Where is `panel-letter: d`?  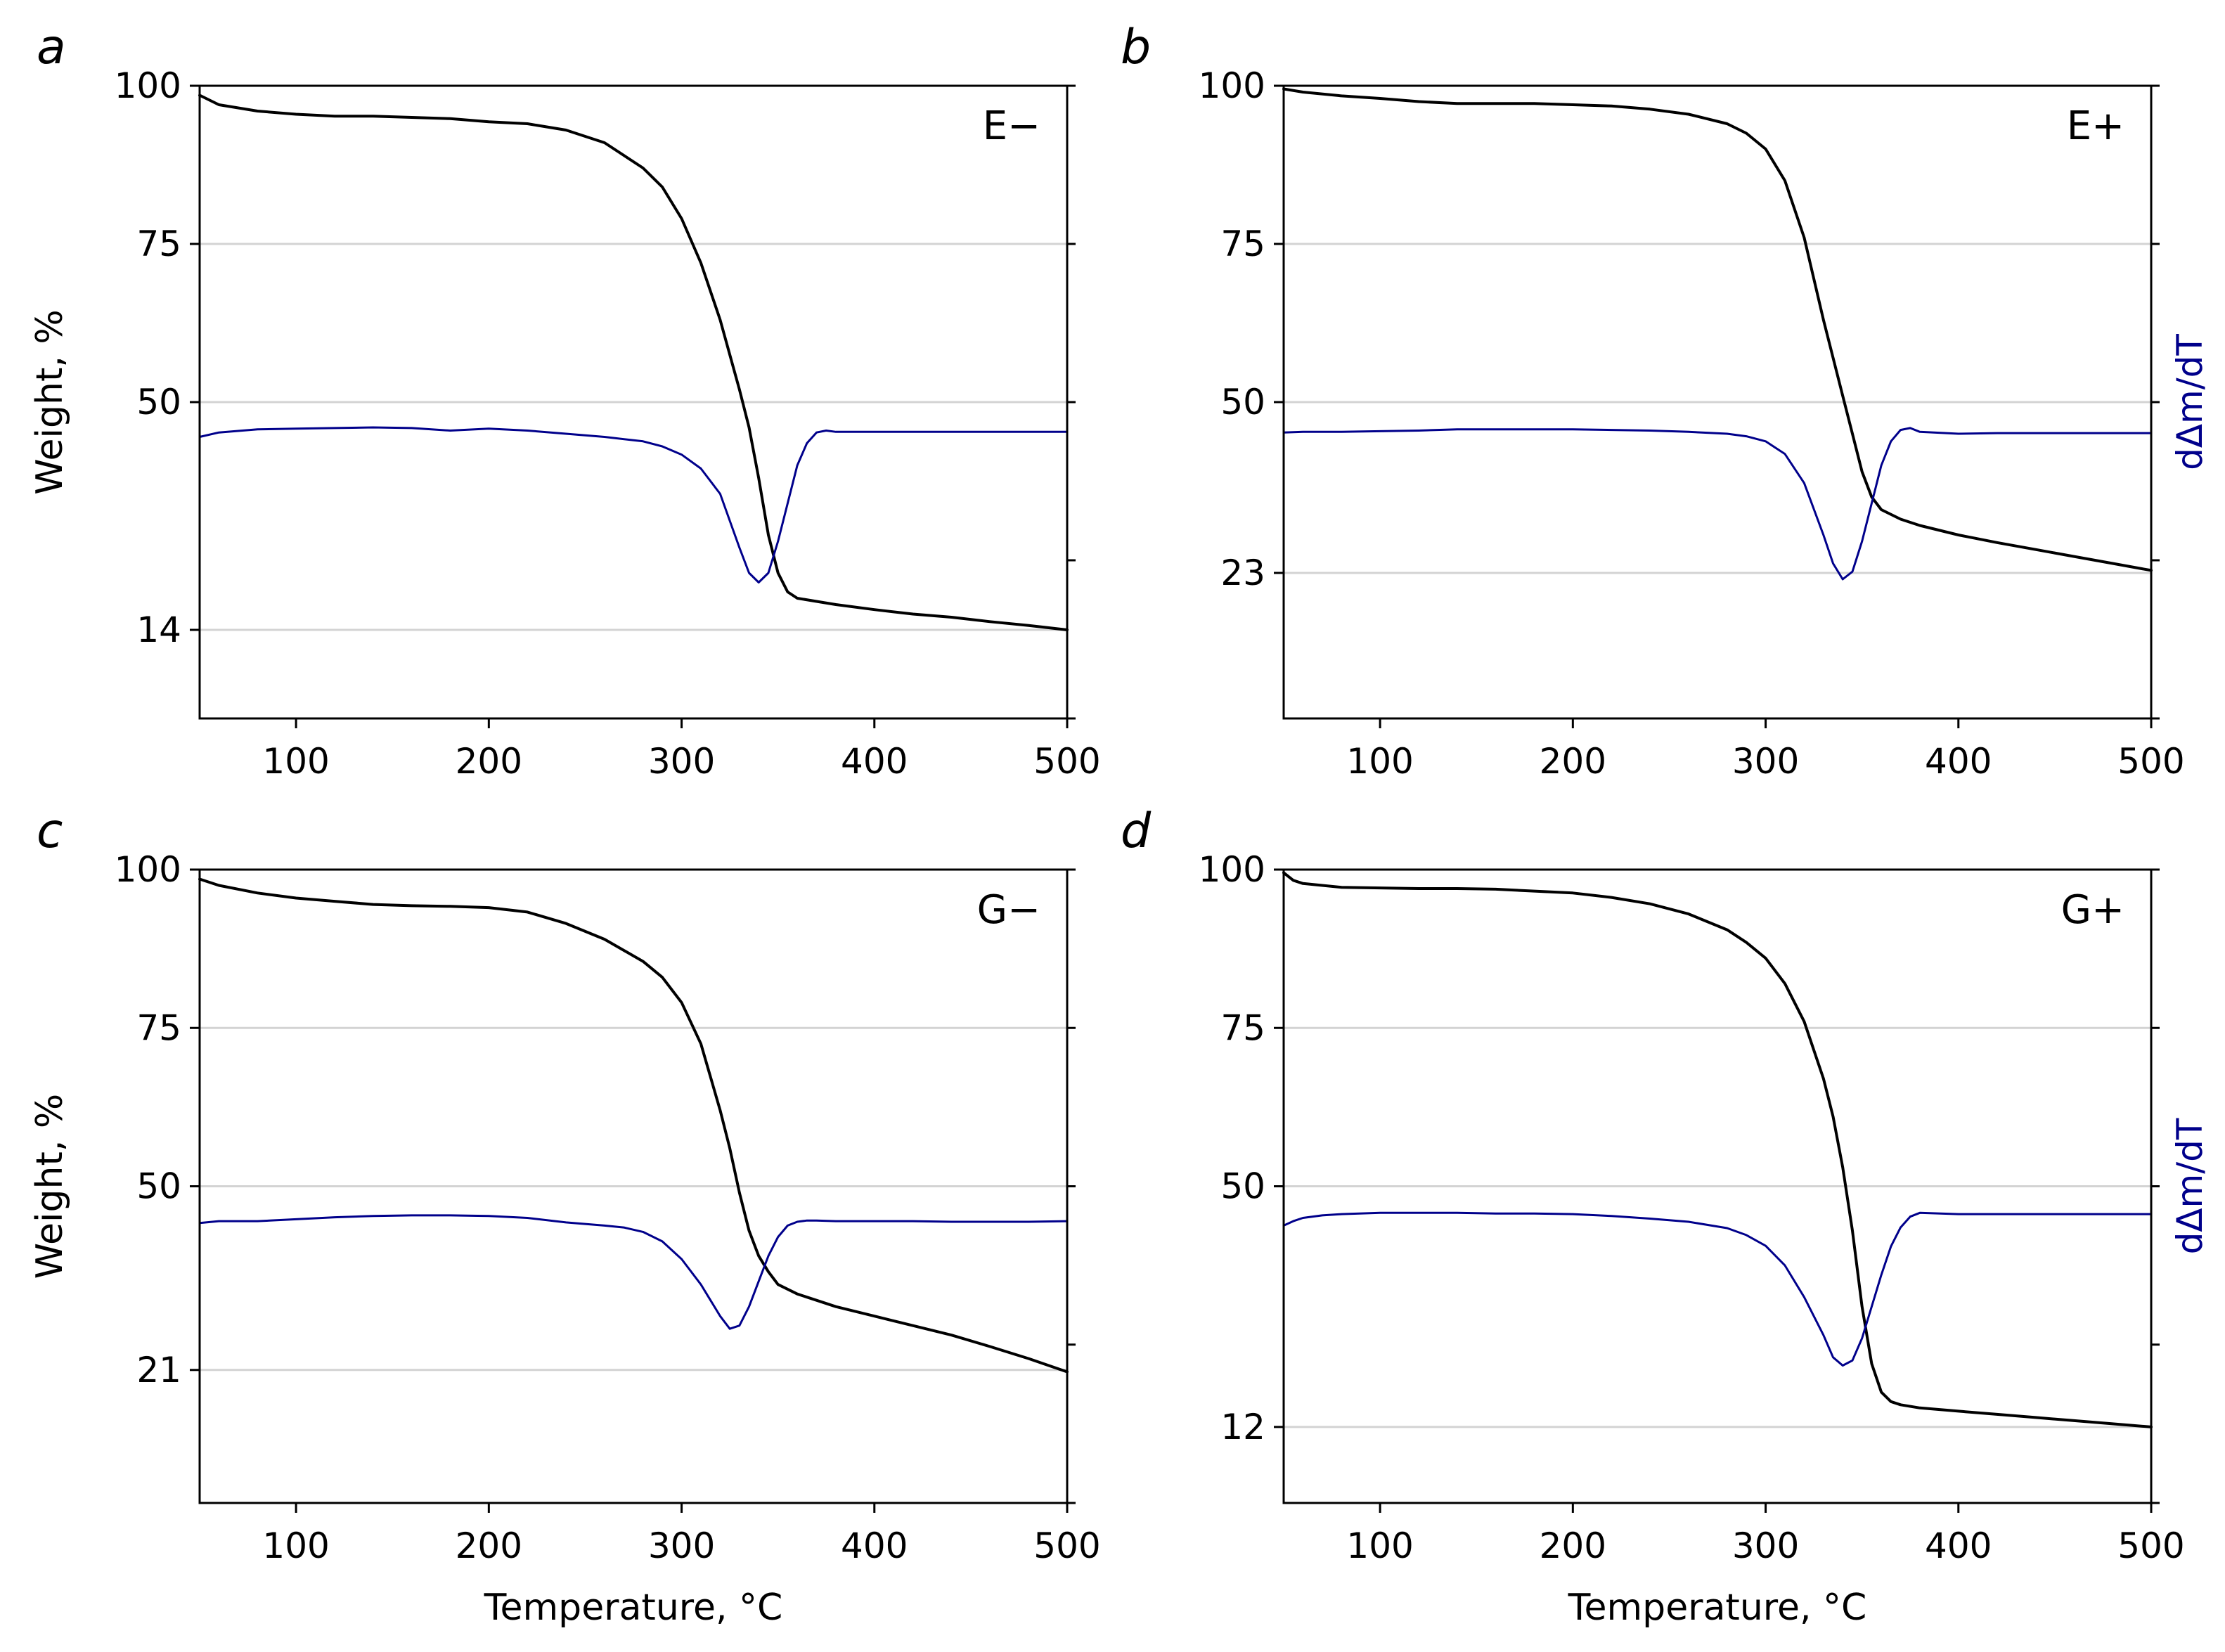
panel-letter: d is located at coordinates (1136, 831).